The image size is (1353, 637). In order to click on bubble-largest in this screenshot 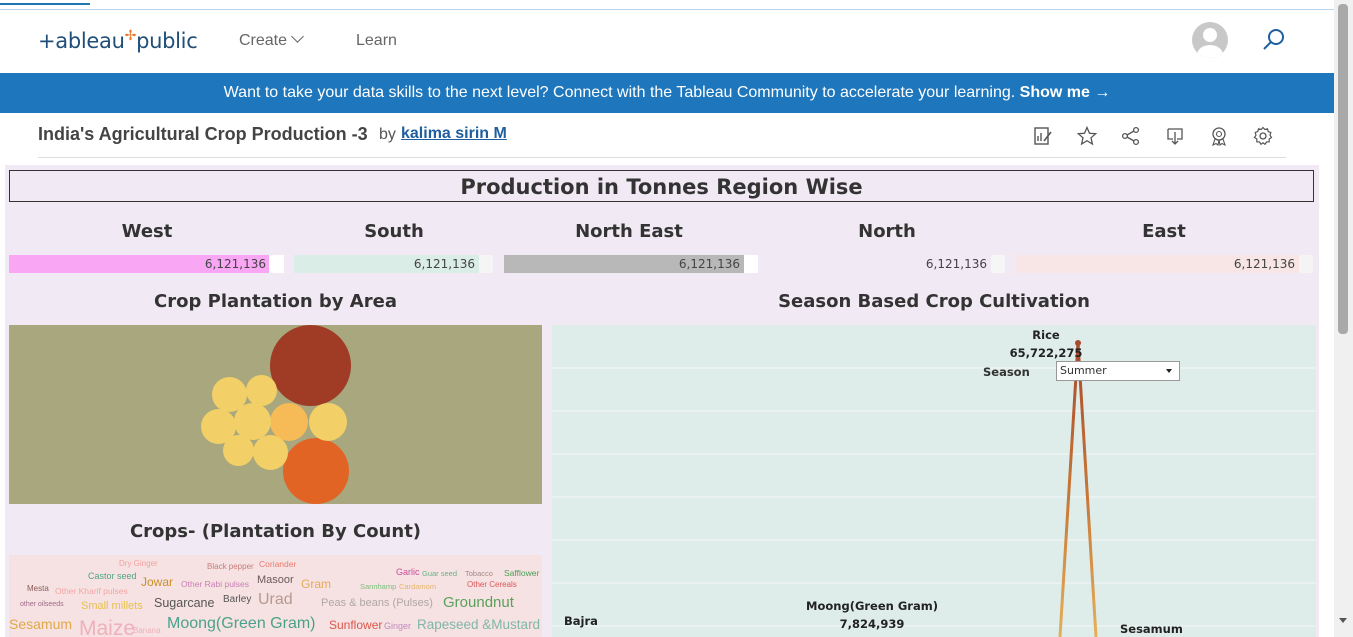, I will do `click(310, 365)`.